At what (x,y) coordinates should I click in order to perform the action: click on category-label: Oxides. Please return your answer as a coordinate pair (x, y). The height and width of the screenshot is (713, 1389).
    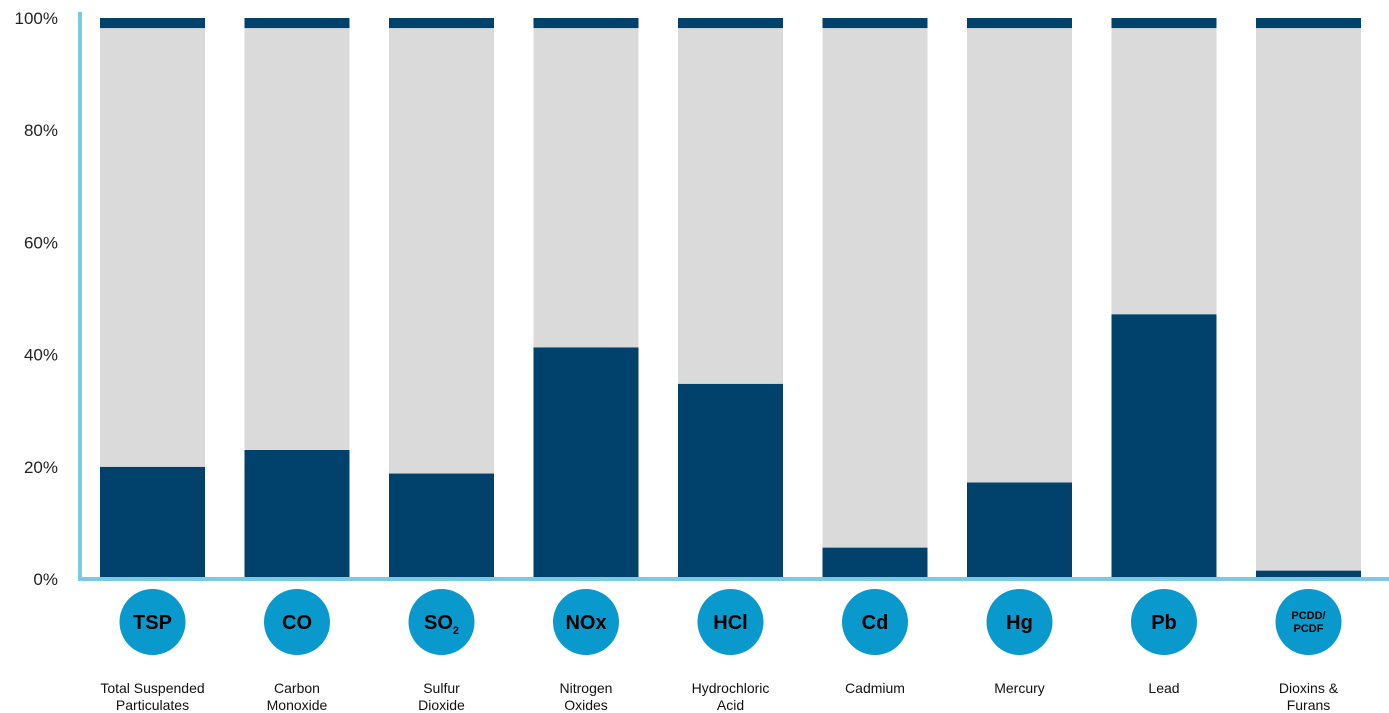
    Looking at the image, I should click on (586, 705).